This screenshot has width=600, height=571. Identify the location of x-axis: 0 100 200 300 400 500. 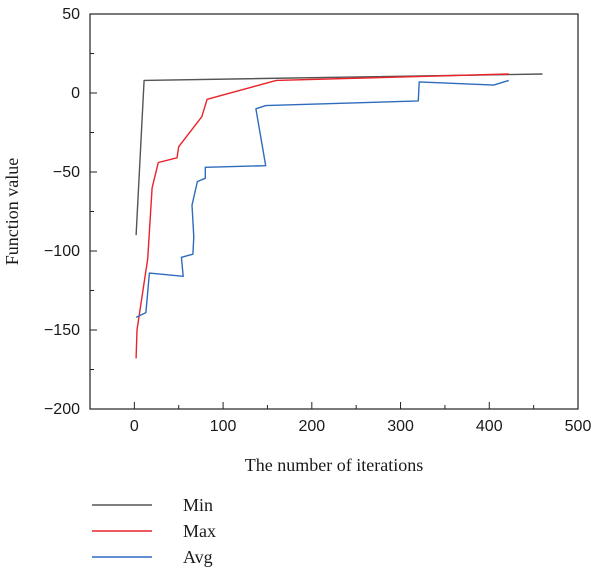
(361, 418).